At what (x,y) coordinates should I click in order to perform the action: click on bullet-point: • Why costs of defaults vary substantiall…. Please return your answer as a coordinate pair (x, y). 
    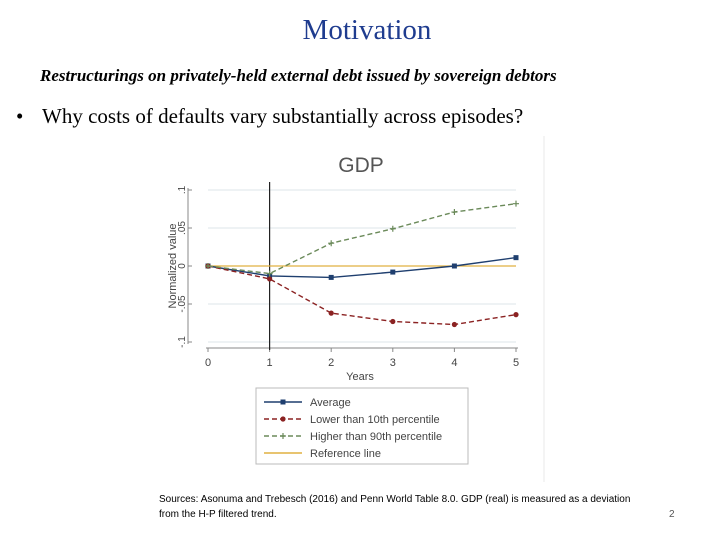
    Looking at the image, I should click on (269, 116).